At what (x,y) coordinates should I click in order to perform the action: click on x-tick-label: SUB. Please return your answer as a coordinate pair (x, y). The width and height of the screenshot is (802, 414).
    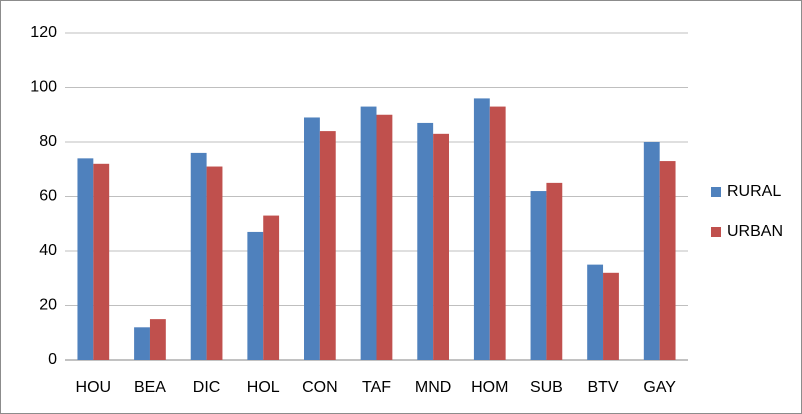
    Looking at the image, I should click on (546, 387).